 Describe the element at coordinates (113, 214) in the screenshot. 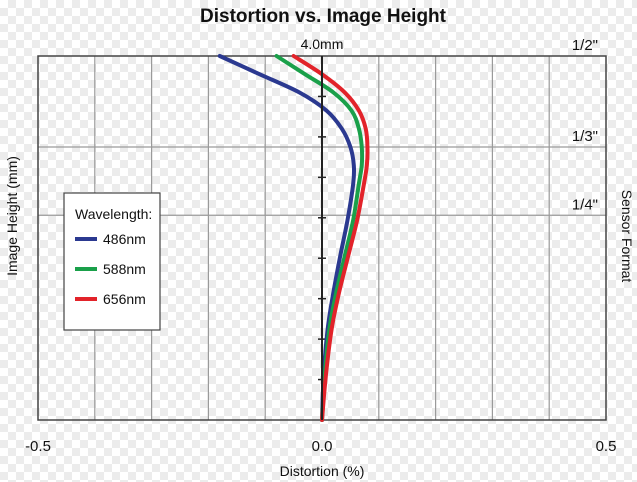

I see `legend-title: Wavelength:` at that location.